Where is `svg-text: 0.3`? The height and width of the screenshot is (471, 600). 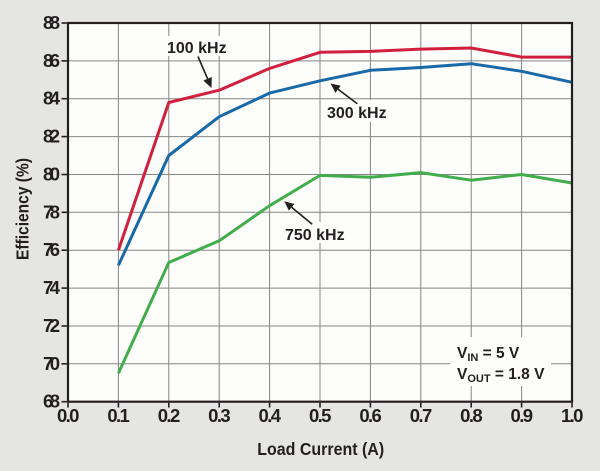
svg-text: 0.3 is located at coordinates (219, 415).